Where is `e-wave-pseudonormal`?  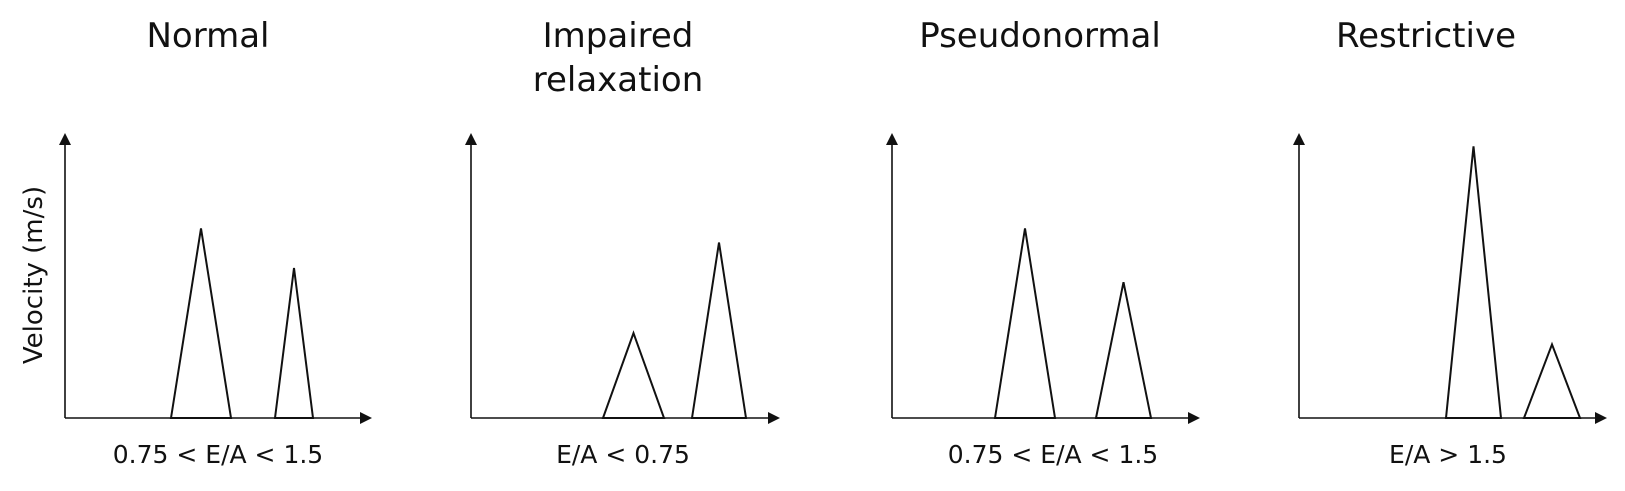 e-wave-pseudonormal is located at coordinates (1025, 323).